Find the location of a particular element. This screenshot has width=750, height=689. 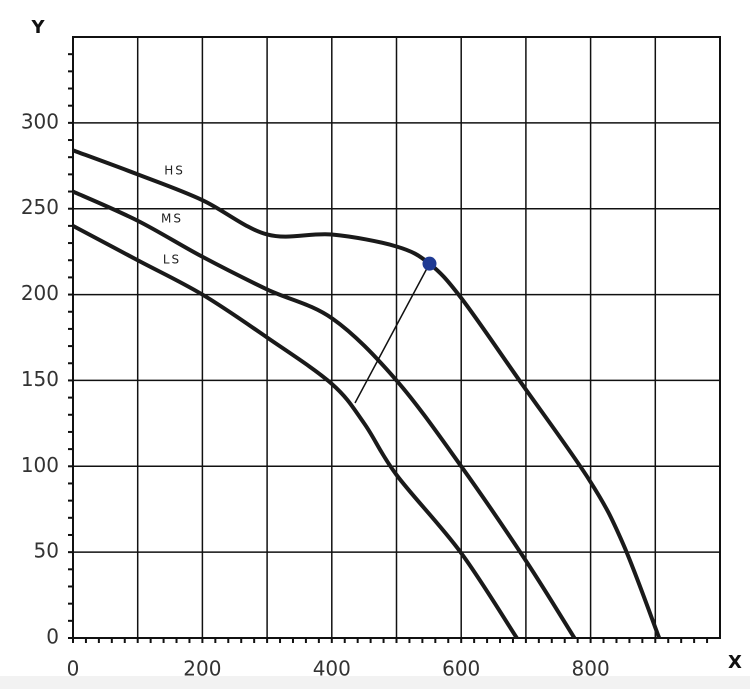

operating-point is located at coordinates (429, 263).